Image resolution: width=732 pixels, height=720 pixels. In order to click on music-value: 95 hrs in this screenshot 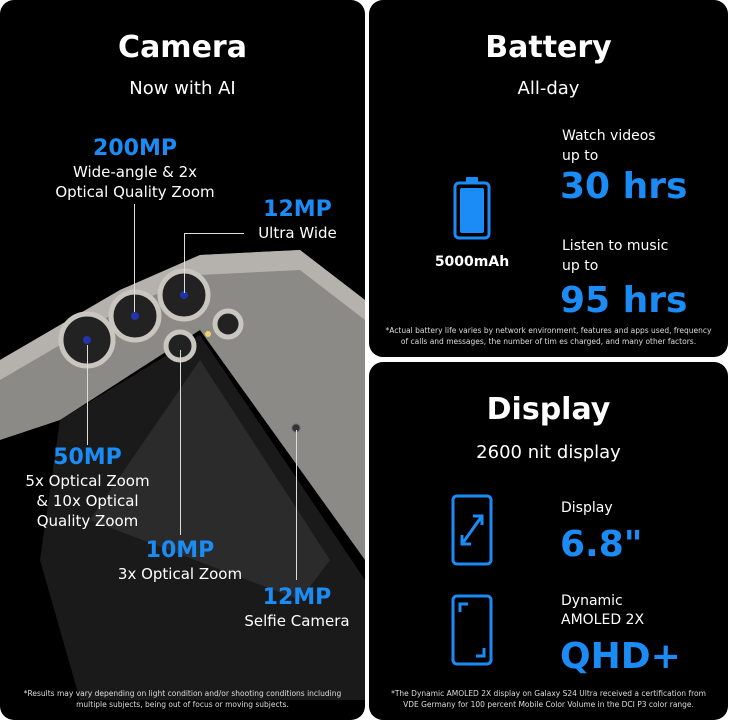, I will do `click(624, 300)`.